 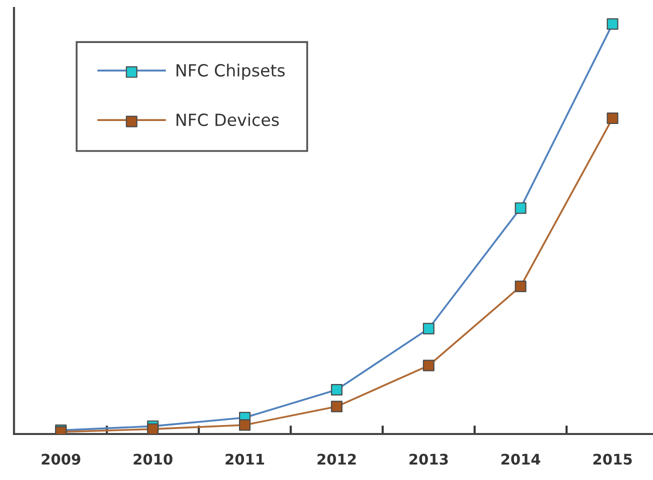 What do you see at coordinates (612, 459) in the screenshot?
I see `x-tick-label: 2015` at bounding box center [612, 459].